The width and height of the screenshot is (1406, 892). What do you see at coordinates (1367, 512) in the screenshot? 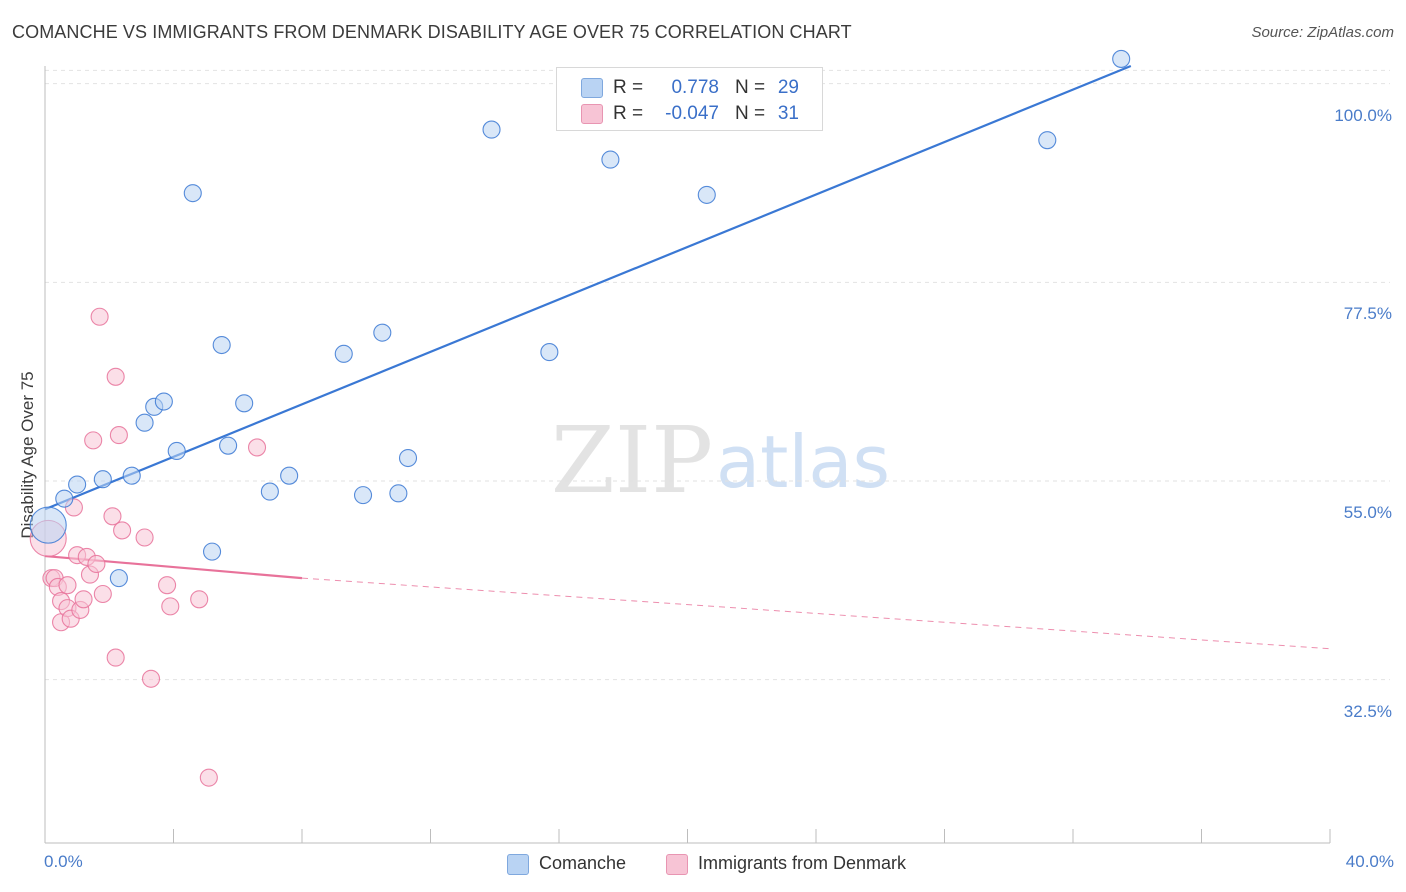
I see `y-tick-label: 55.0%` at bounding box center [1367, 512].